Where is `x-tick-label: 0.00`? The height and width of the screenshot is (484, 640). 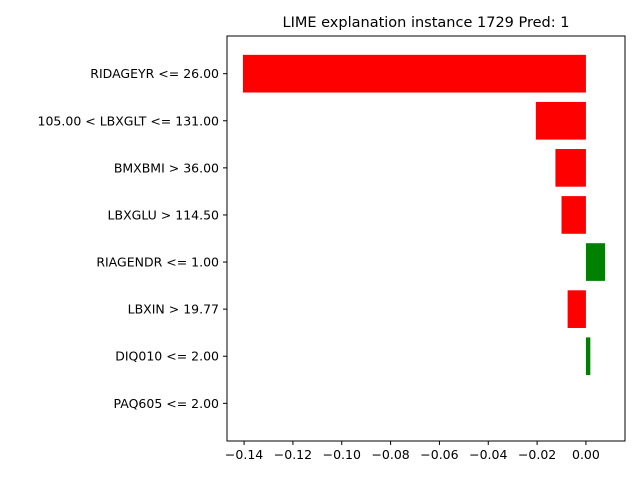 x-tick-label: 0.00 is located at coordinates (586, 454).